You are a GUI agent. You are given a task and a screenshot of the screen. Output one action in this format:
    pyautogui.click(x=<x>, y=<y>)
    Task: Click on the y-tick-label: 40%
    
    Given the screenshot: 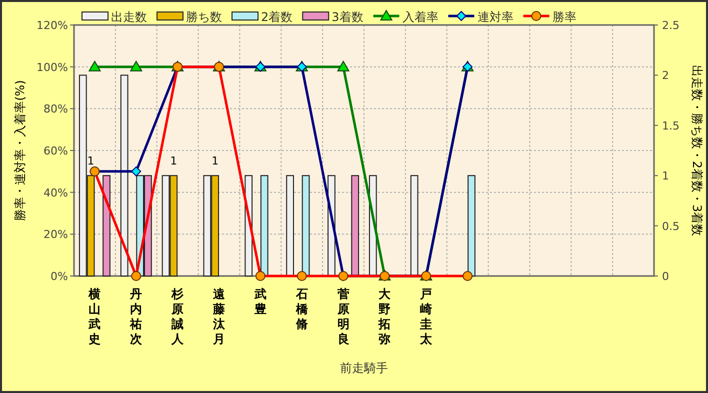 What is the action you would take?
    pyautogui.click(x=56, y=193)
    